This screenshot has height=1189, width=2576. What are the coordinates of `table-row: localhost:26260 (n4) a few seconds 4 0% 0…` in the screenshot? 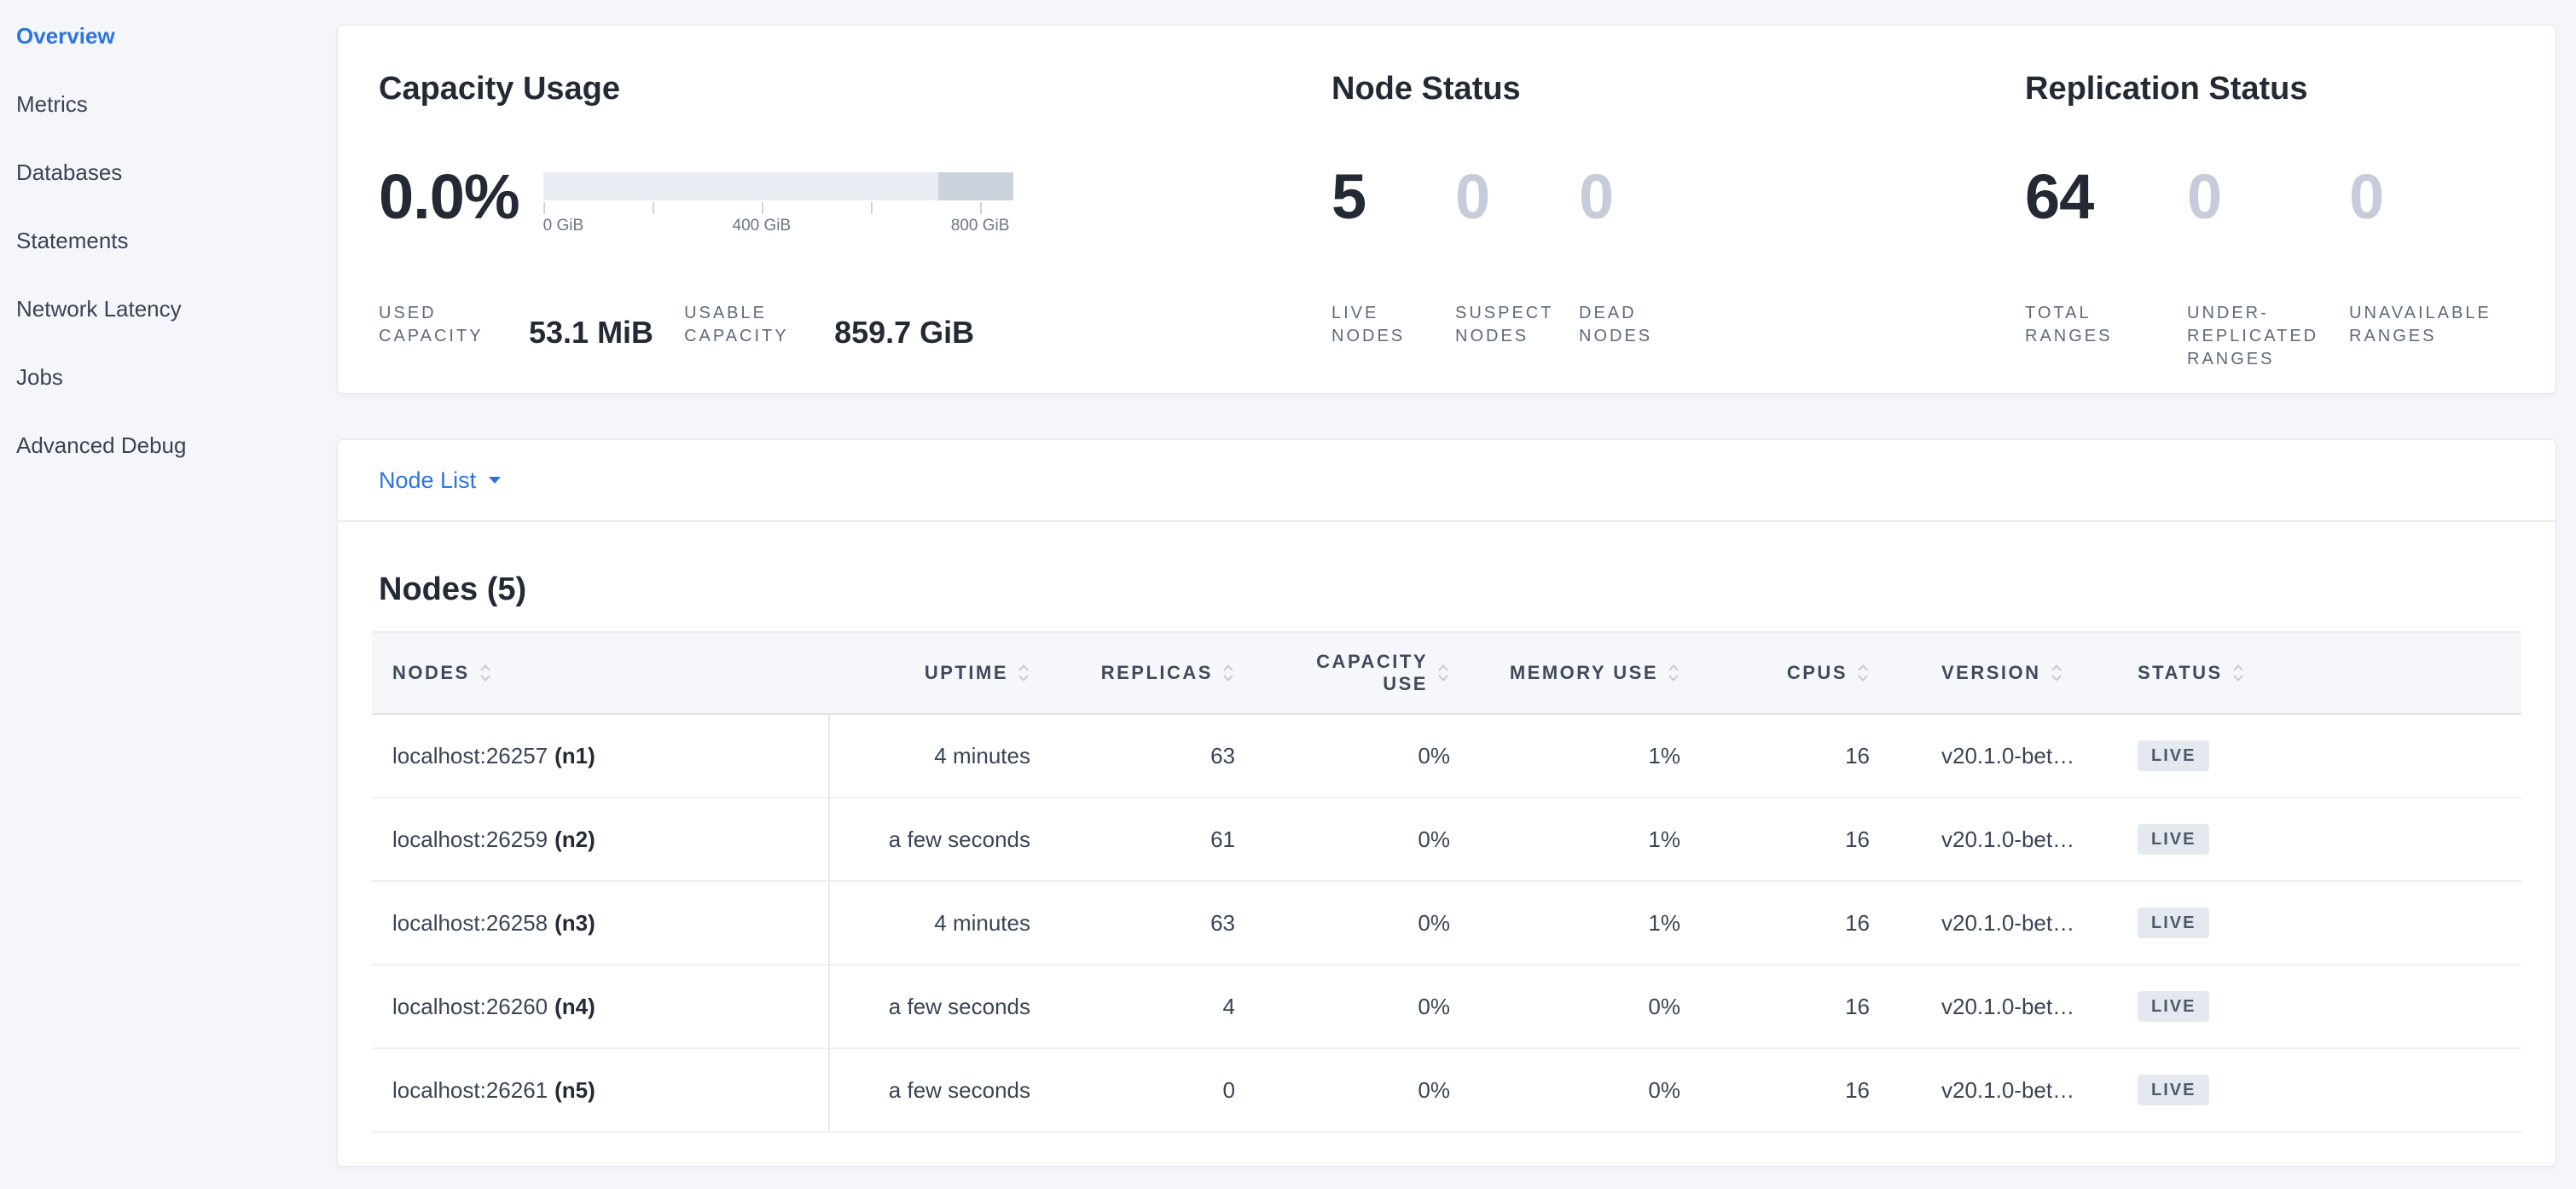 It's located at (1446, 1007).